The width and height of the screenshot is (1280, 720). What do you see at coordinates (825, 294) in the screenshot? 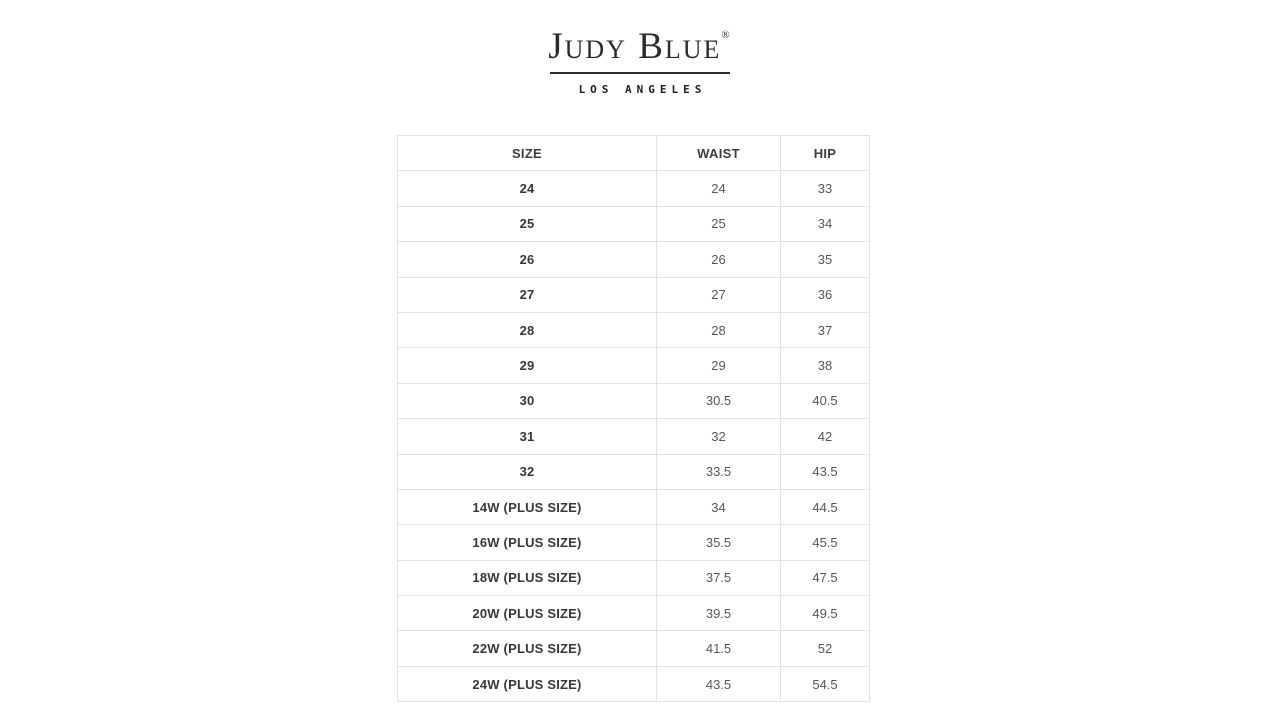
I see `hip-cell: 36` at bounding box center [825, 294].